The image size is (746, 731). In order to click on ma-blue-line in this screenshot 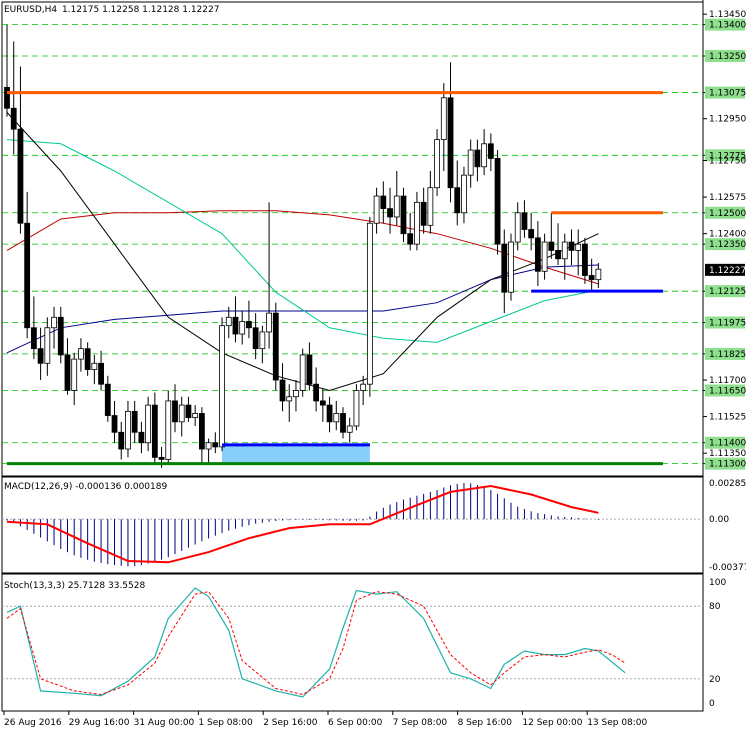, I will do `click(302, 309)`.